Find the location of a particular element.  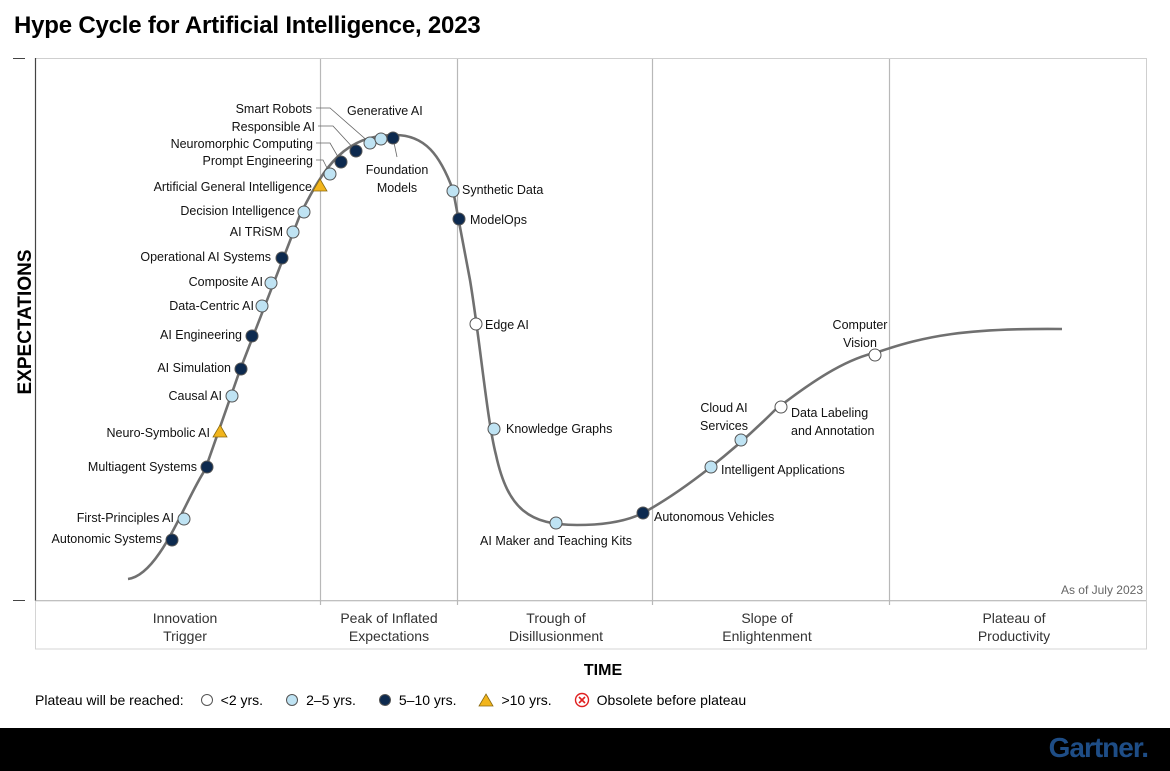

technology-marker: Decision Intelligence is located at coordinates (245, 211).